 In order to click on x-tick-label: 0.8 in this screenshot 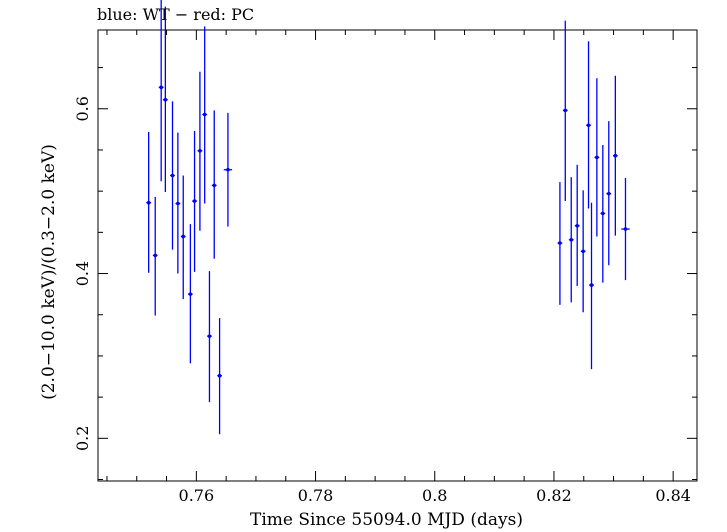, I will do `click(434, 495)`.